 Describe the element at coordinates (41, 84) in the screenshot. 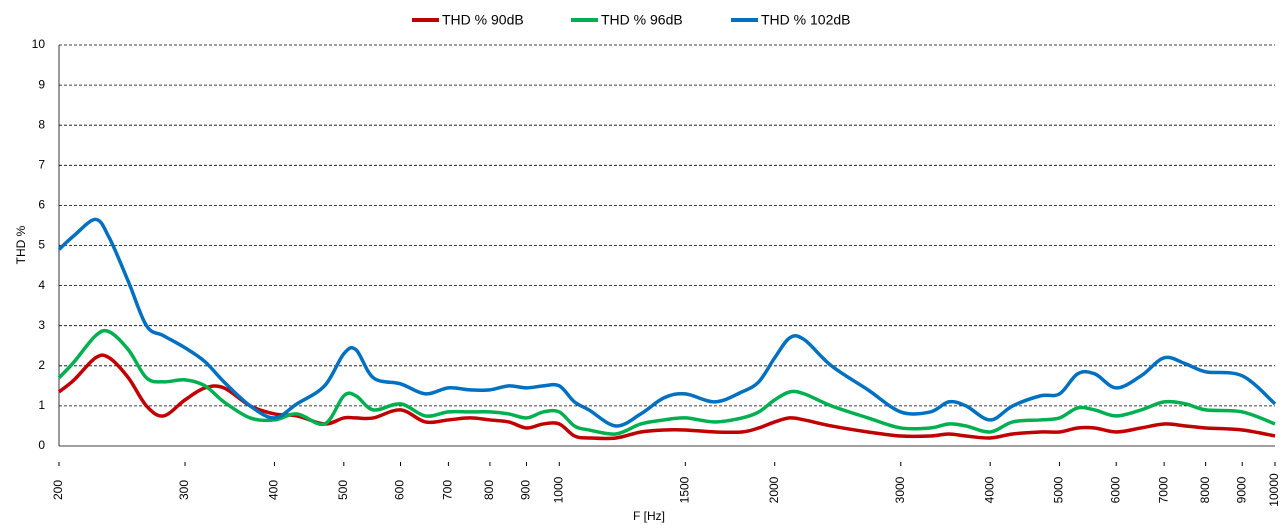

I see `y-tick-label: 9` at that location.